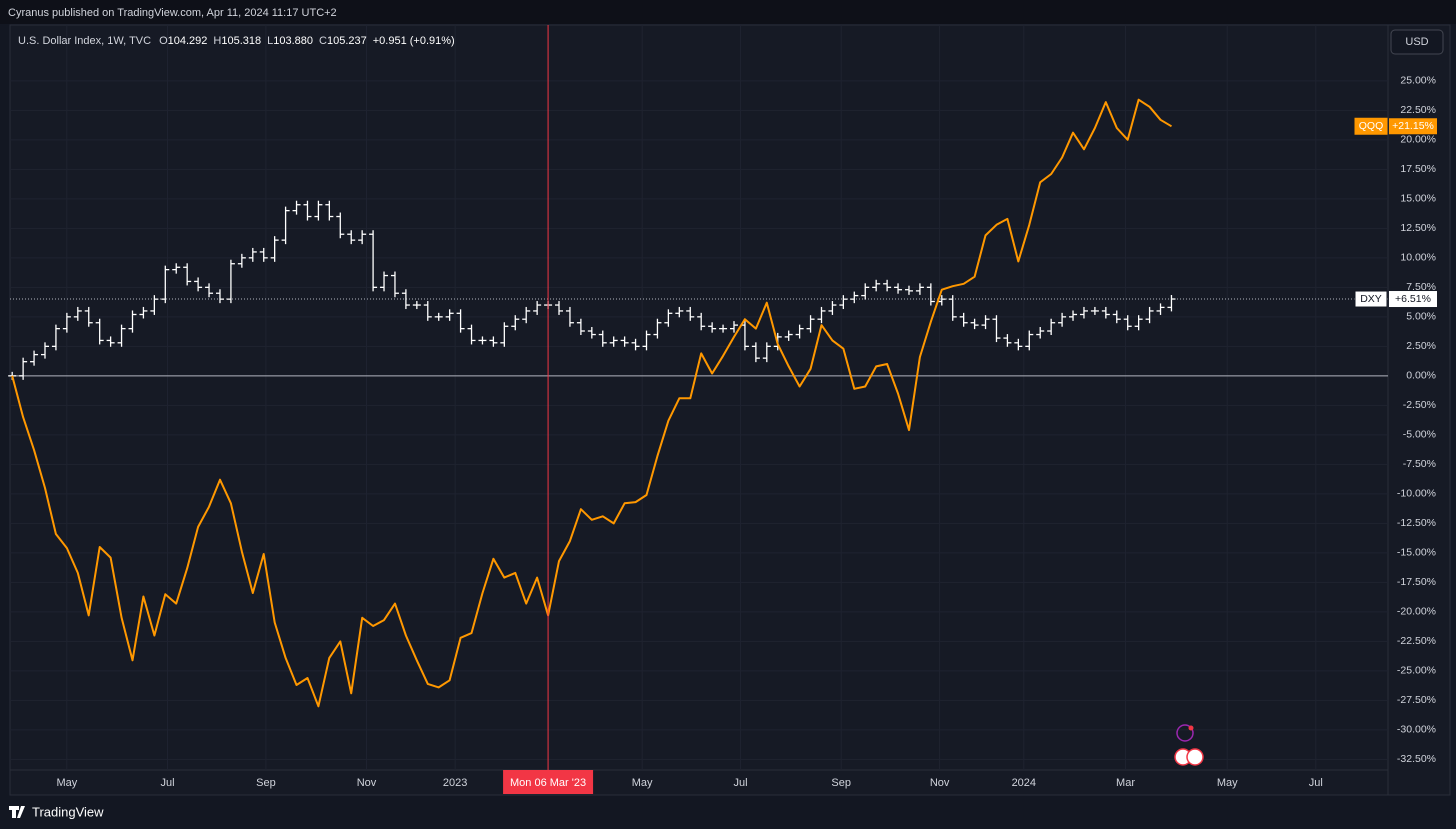 The width and height of the screenshot is (1456, 829). Describe the element at coordinates (367, 783) in the screenshot. I see `x-tick-label: Nov` at that location.